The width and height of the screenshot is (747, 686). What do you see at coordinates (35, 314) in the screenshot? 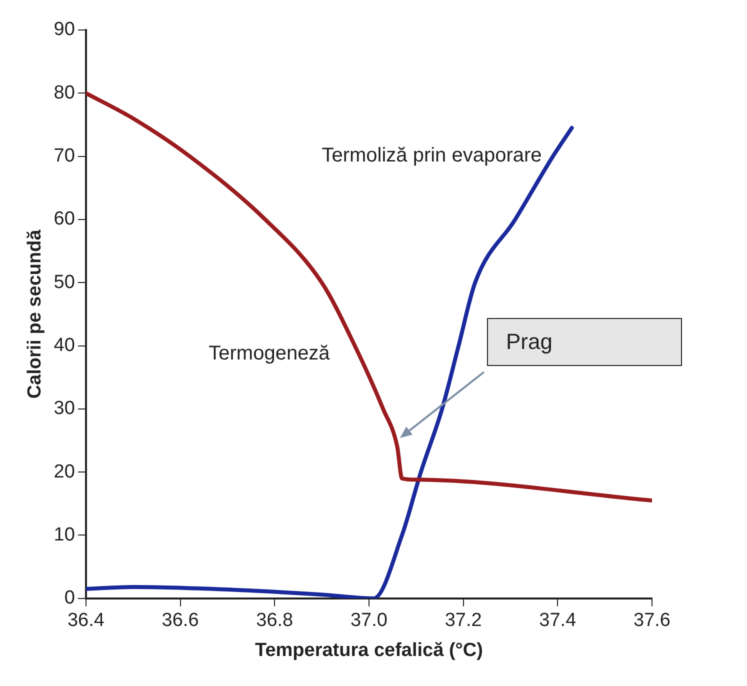
I see `y-axis-title: Calorii pe secundă` at bounding box center [35, 314].